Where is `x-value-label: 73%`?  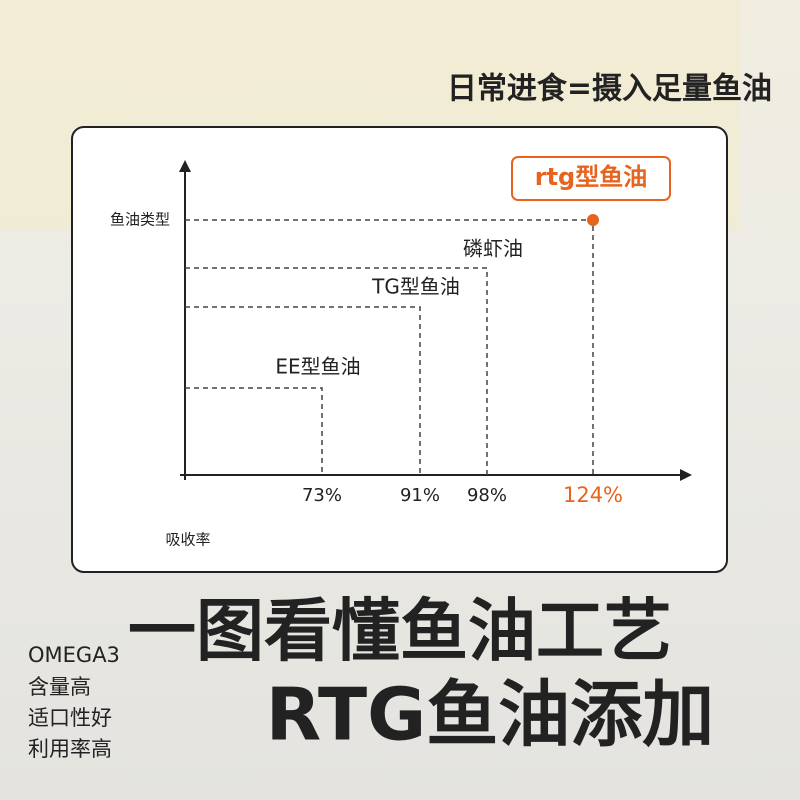 x-value-label: 73% is located at coordinates (322, 495).